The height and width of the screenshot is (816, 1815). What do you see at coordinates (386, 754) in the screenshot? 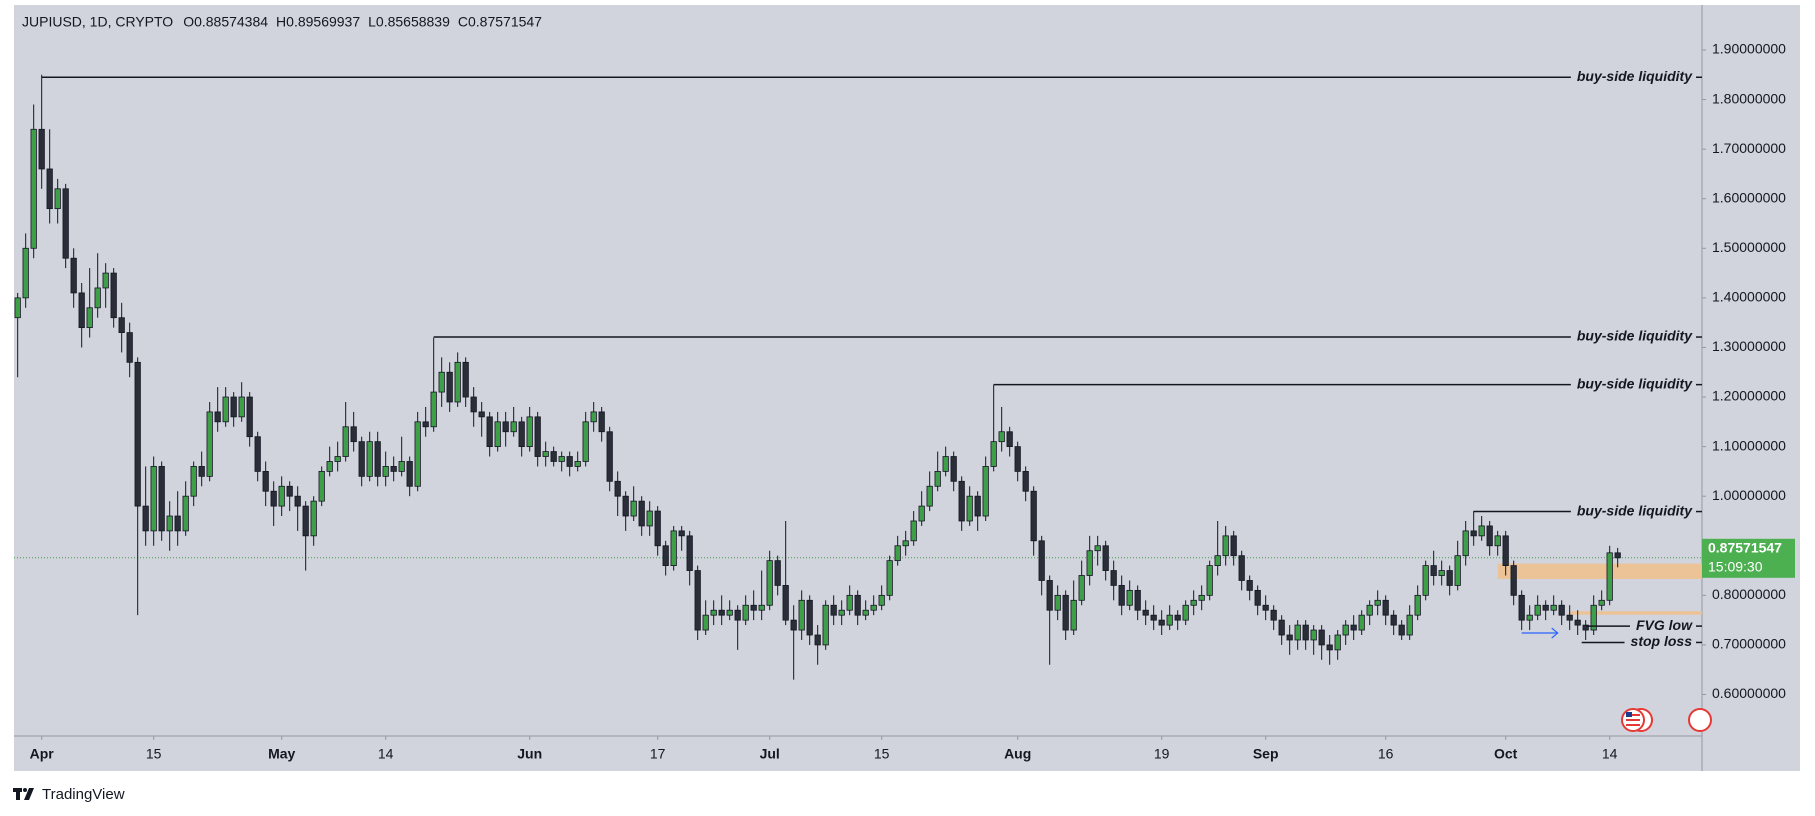
I see `x-tick-label: 14` at bounding box center [386, 754].